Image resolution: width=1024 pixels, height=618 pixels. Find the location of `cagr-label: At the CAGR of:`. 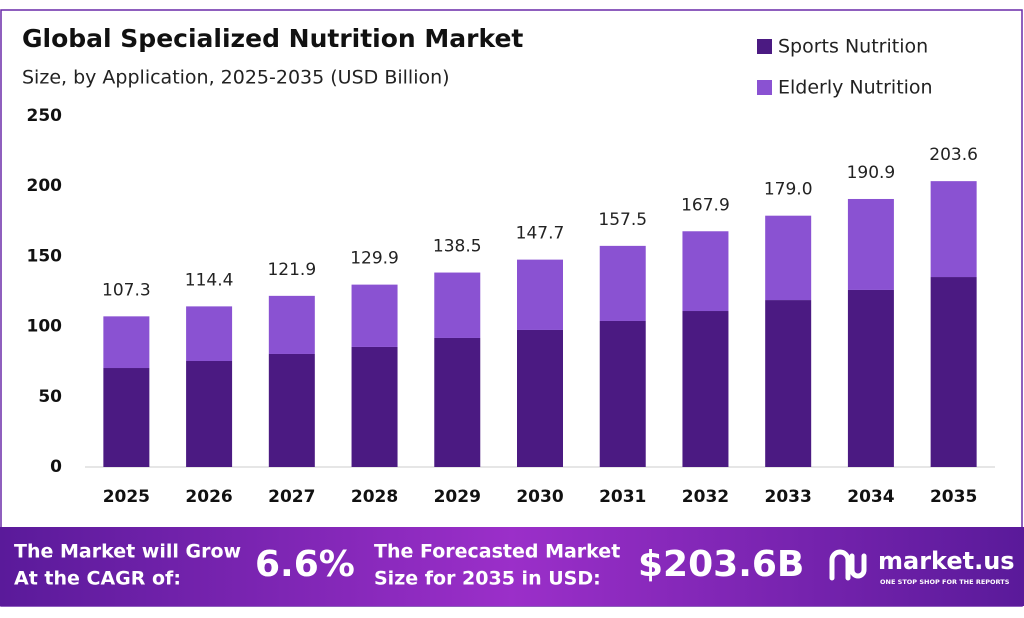

cagr-label: At the CAGR of: is located at coordinates (97, 579).